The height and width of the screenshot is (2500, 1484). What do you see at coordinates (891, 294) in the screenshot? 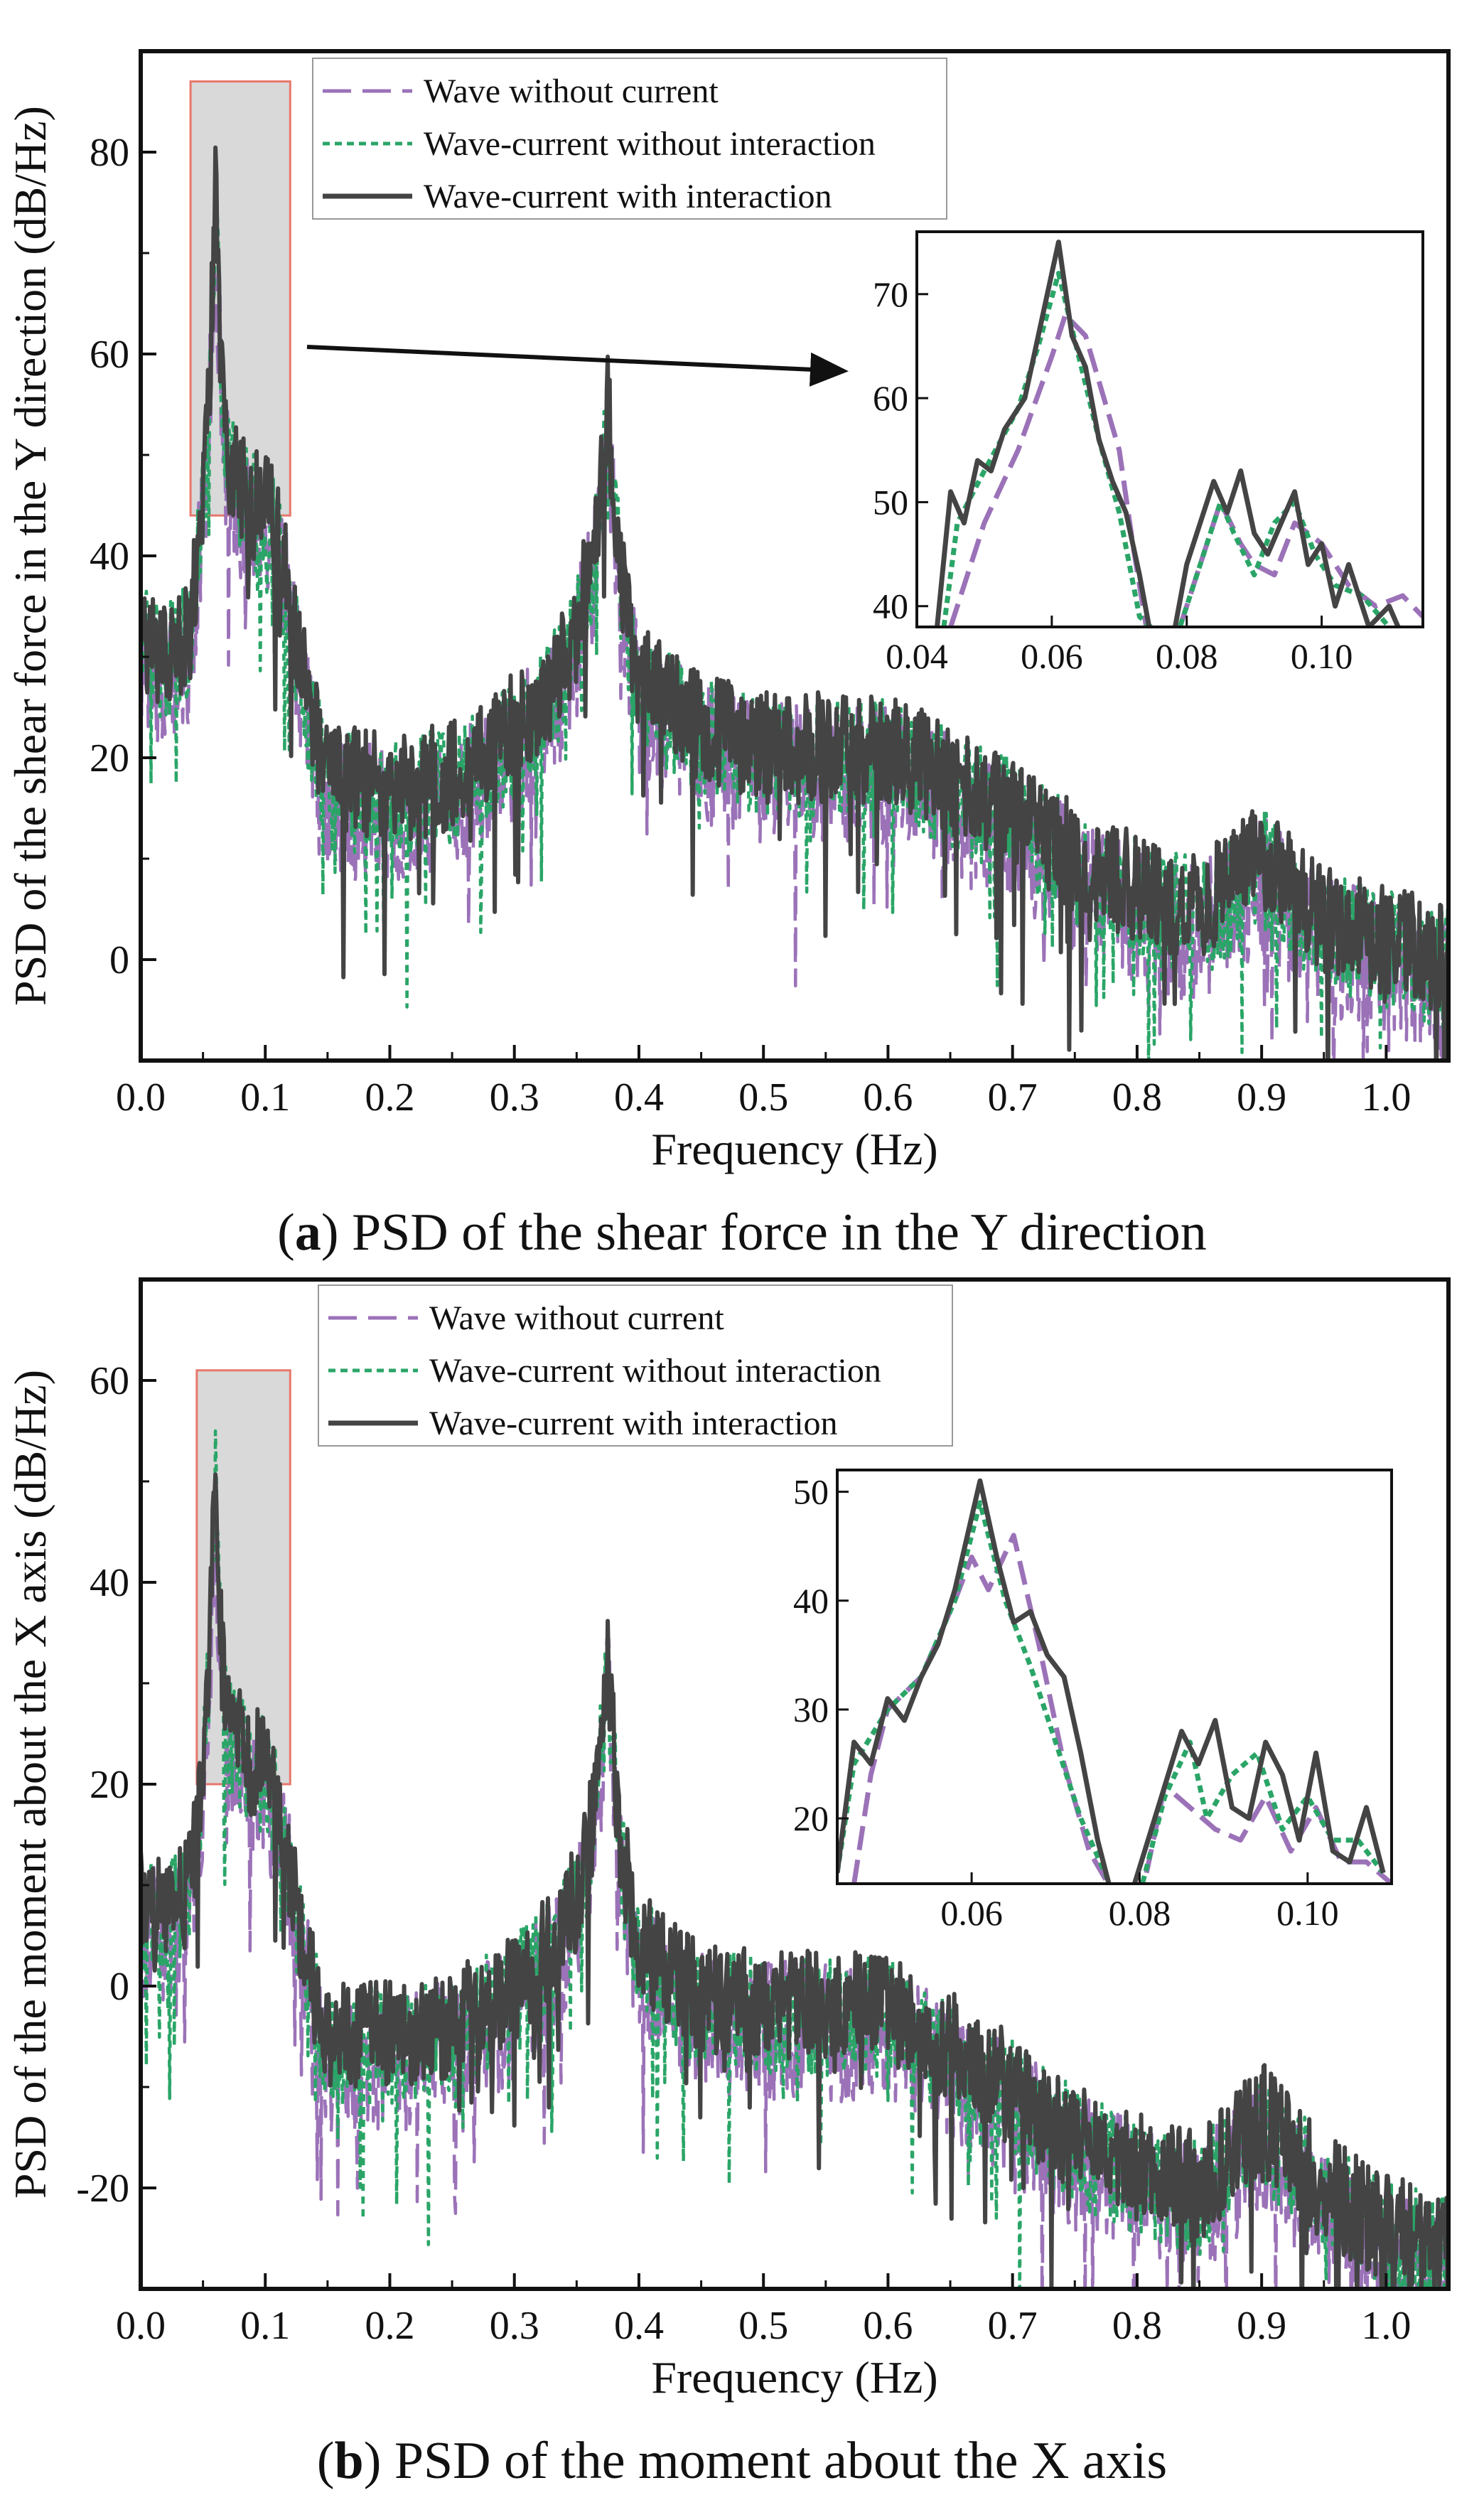
I see `inset-y-tick-label: 70` at bounding box center [891, 294].